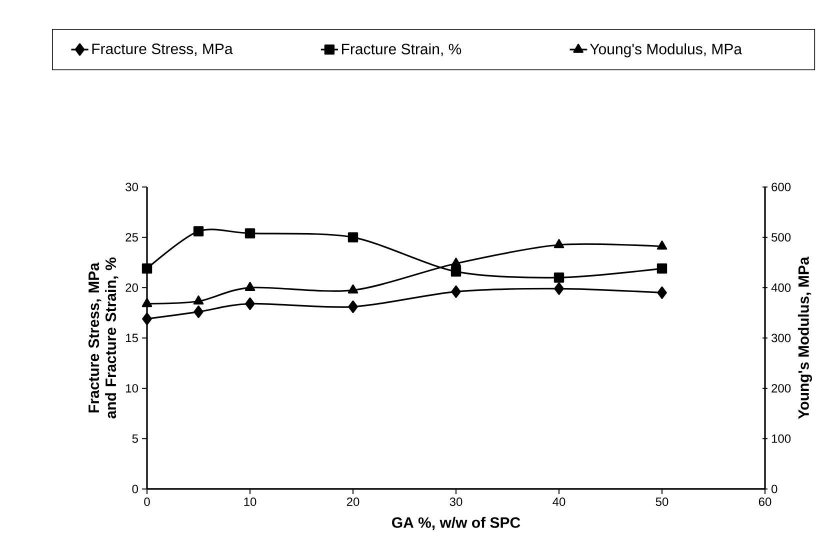  Describe the element at coordinates (250, 502) in the screenshot. I see `x-tick-label: 10` at that location.